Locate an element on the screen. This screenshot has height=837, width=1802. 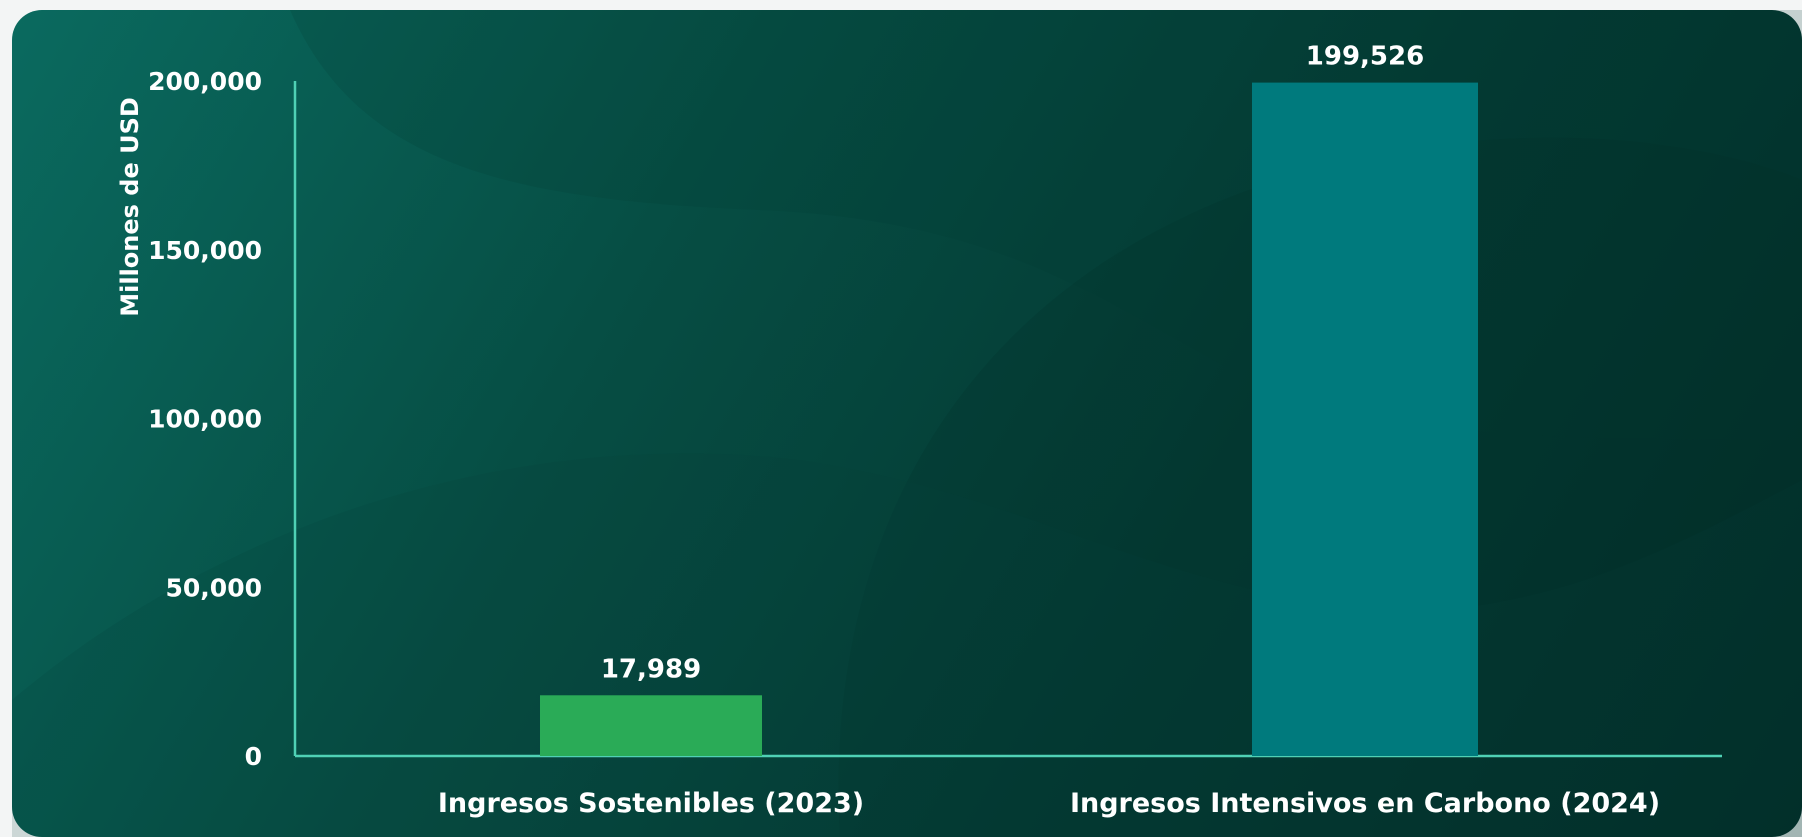
y-tick-label: 200,000 is located at coordinates (205, 81).